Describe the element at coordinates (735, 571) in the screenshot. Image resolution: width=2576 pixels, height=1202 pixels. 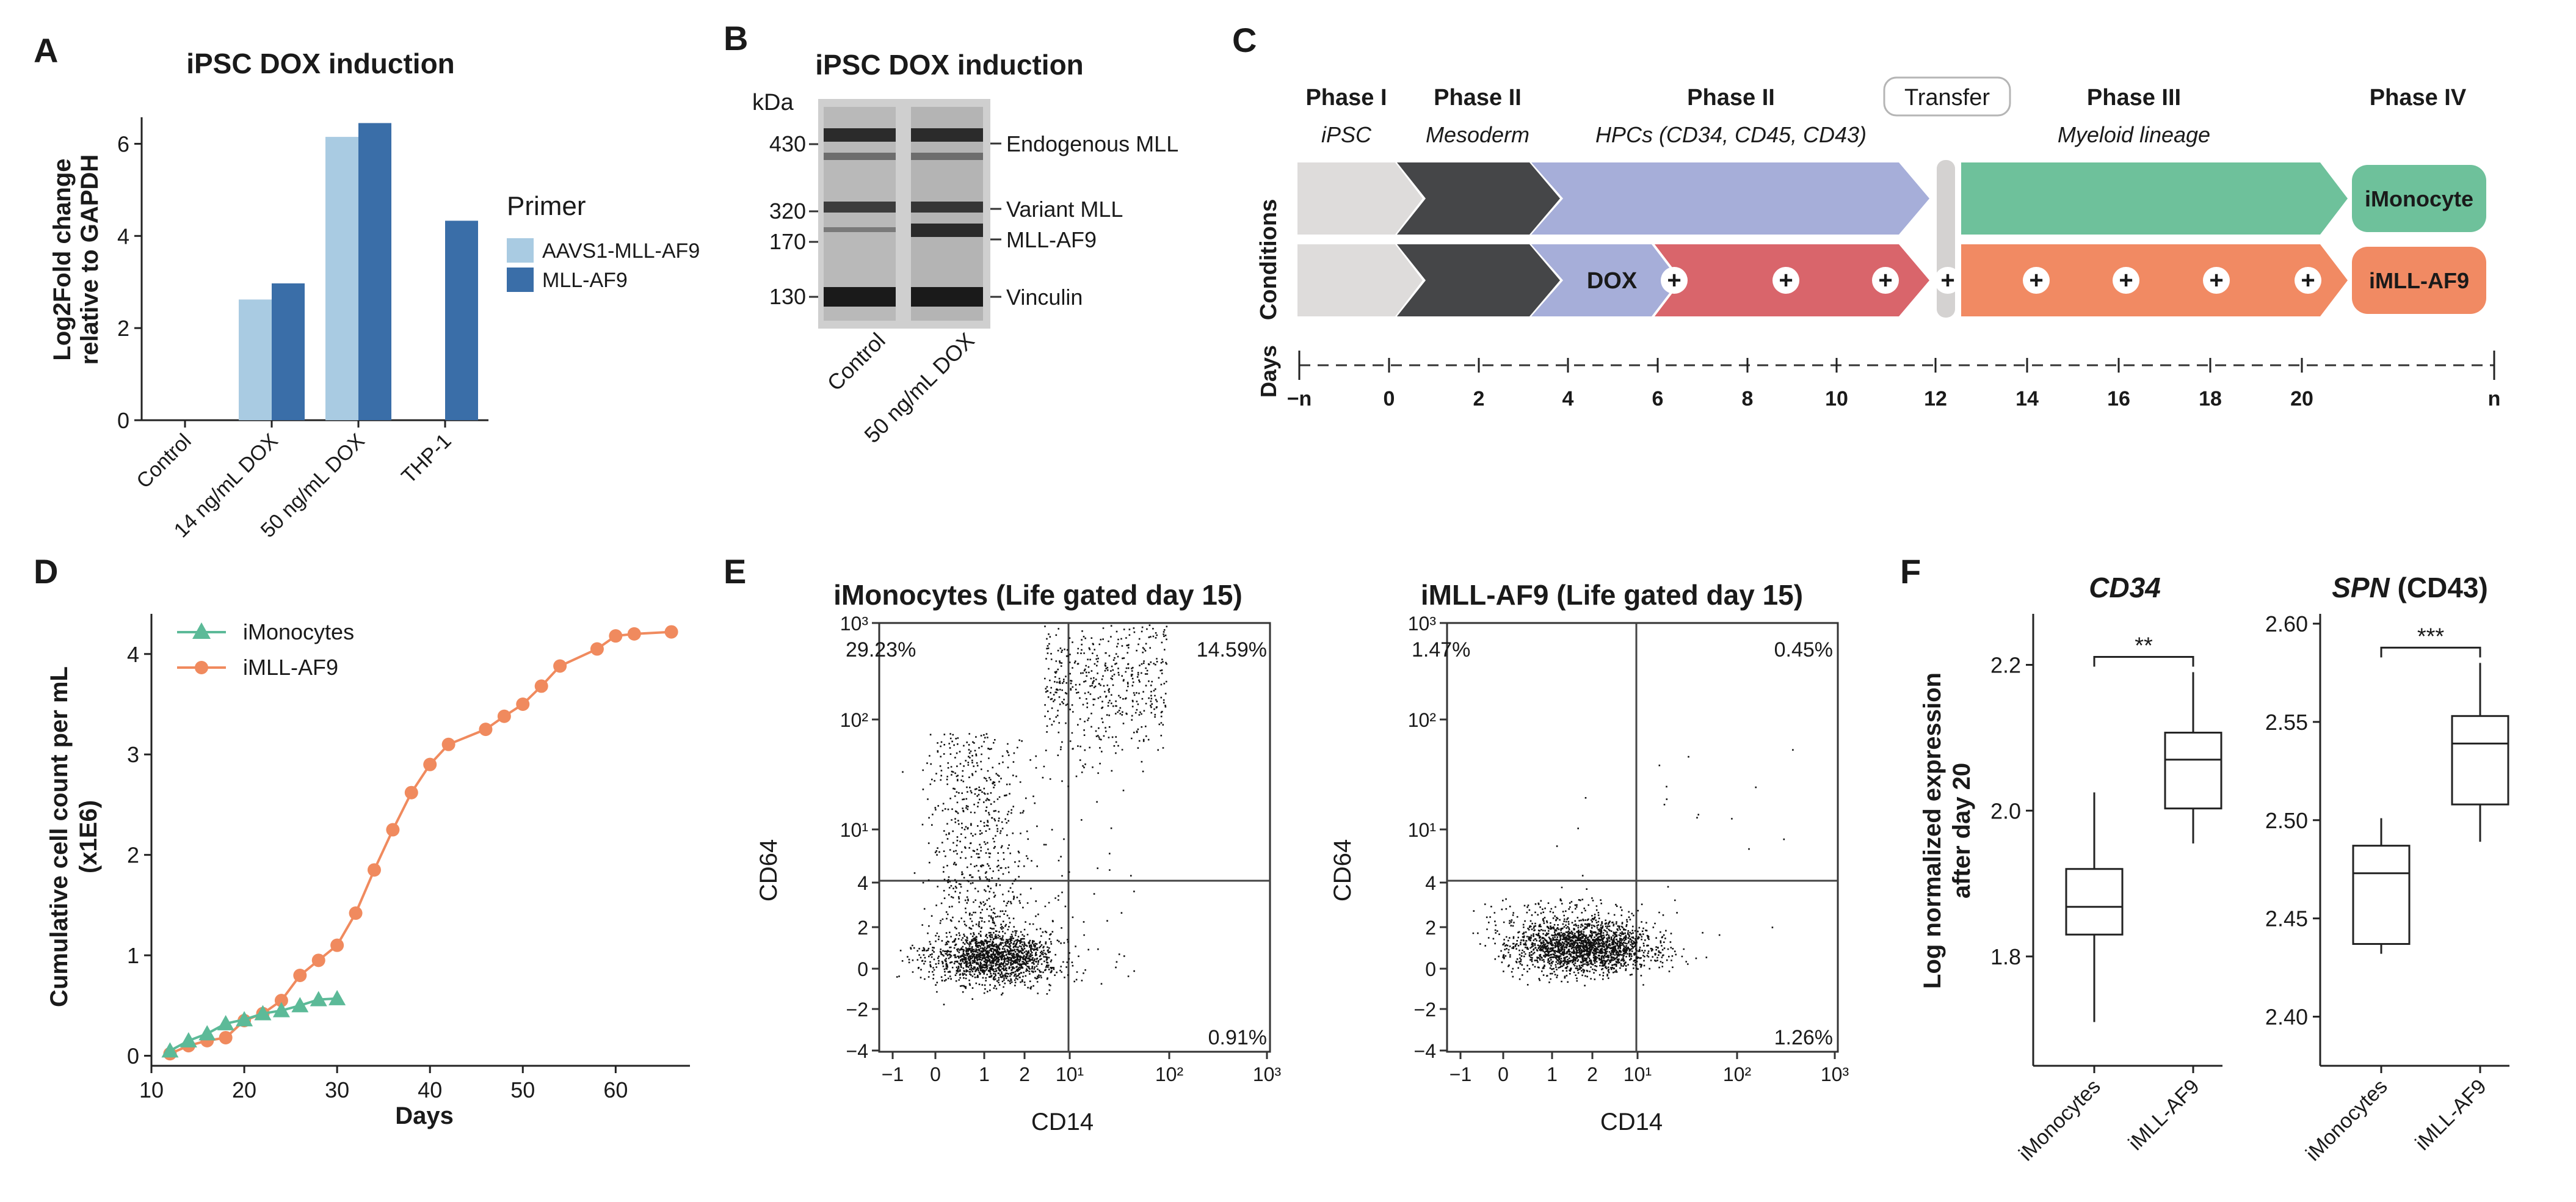
I see `panel-e-letter: E` at that location.